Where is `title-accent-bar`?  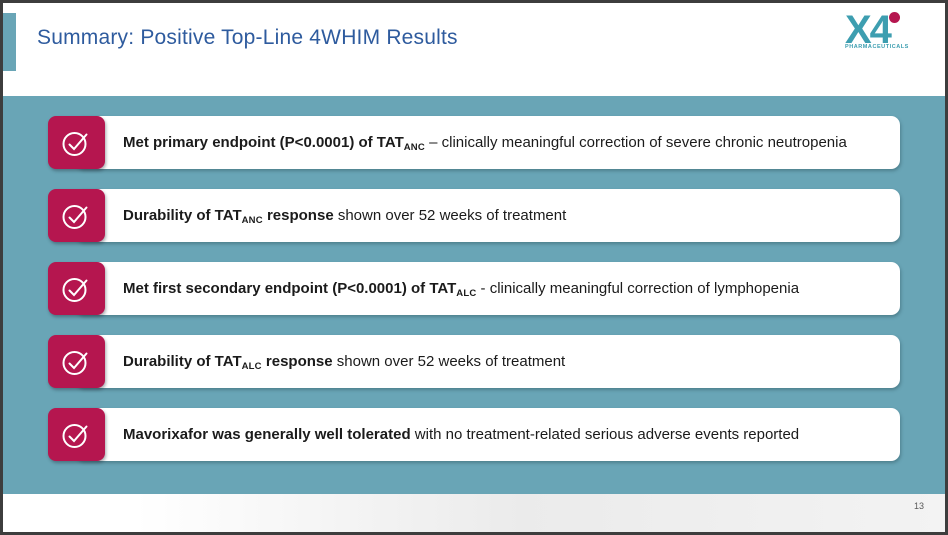
title-accent-bar is located at coordinates (9, 42).